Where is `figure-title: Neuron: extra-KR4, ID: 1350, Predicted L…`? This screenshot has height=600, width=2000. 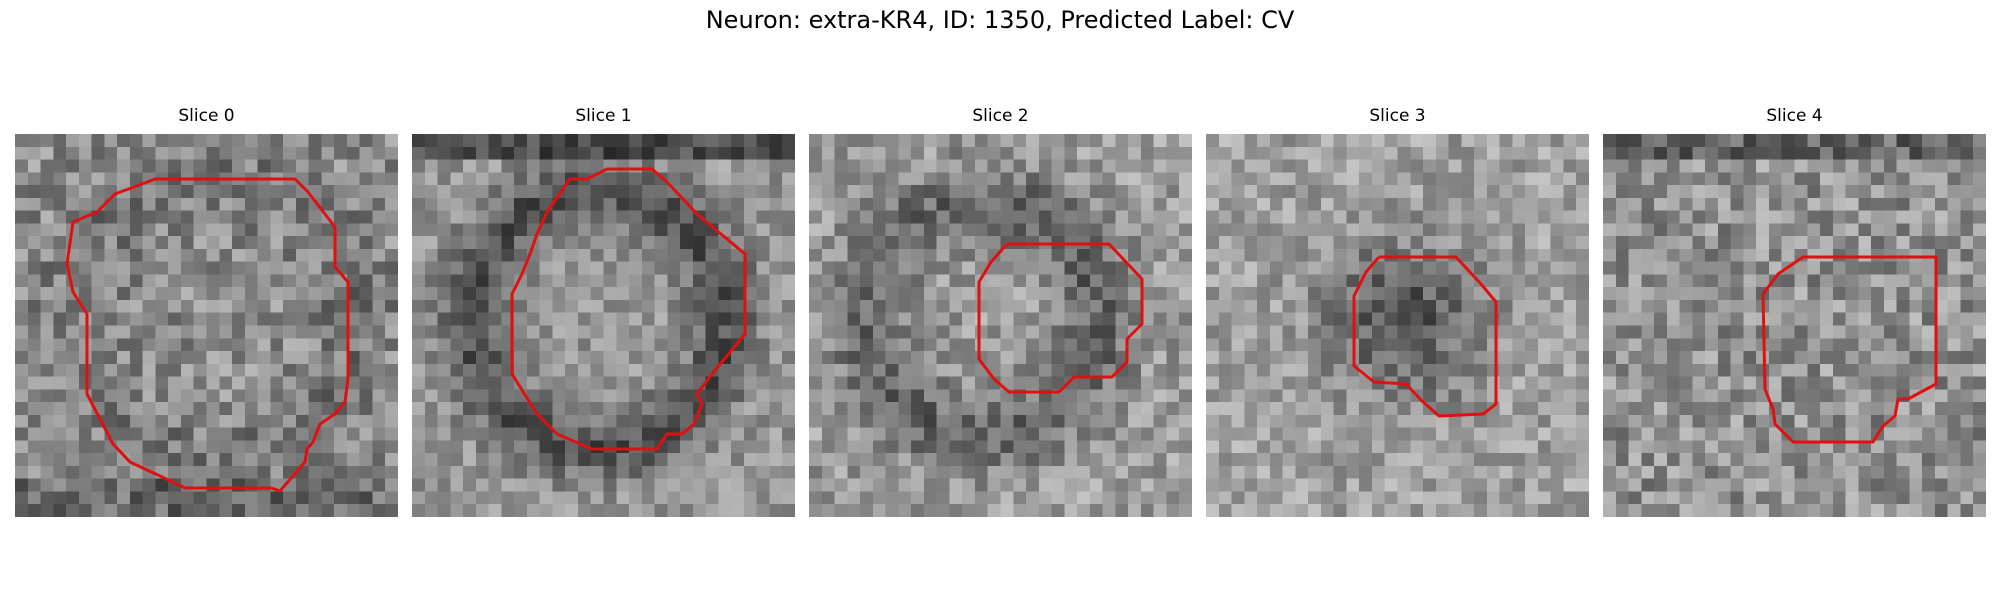
figure-title: Neuron: extra-KR4, ID: 1350, Predicted L… is located at coordinates (1000, 20).